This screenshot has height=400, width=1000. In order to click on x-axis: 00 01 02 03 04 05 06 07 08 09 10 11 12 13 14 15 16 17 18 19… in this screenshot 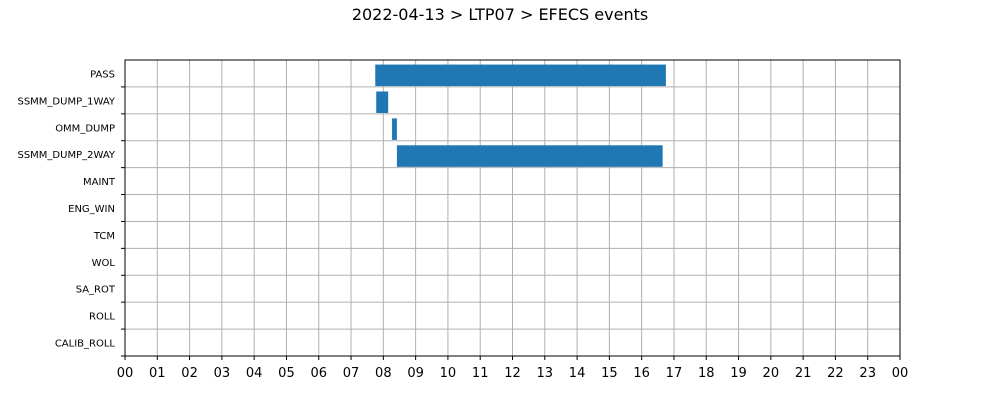, I will do `click(513, 368)`.